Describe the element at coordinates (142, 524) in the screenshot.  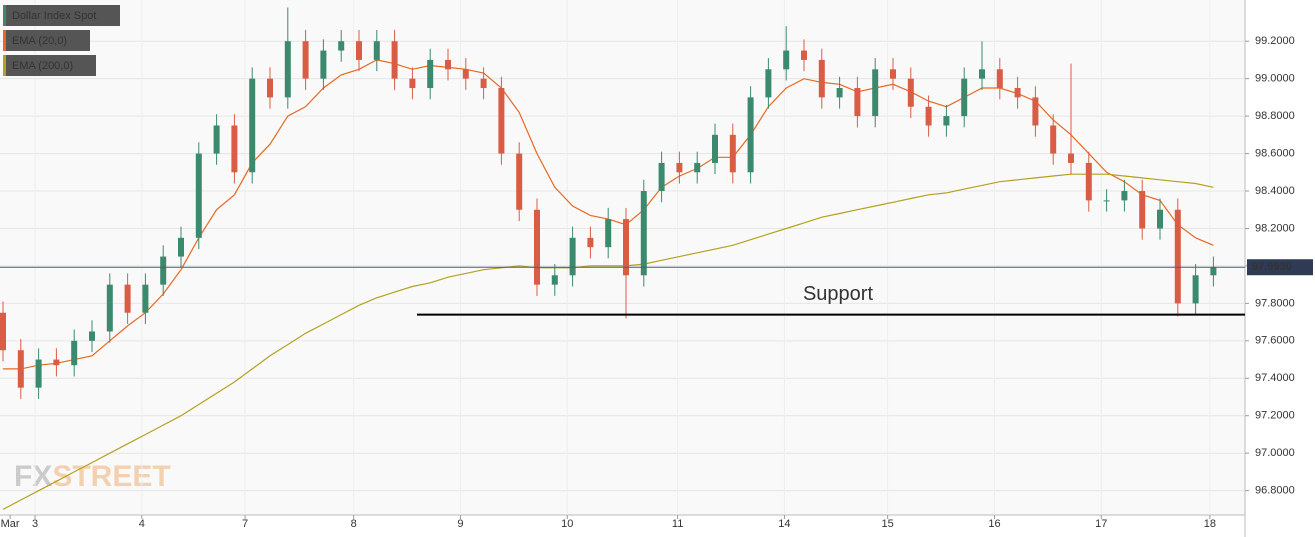
I see `x-tick-label: 4` at that location.